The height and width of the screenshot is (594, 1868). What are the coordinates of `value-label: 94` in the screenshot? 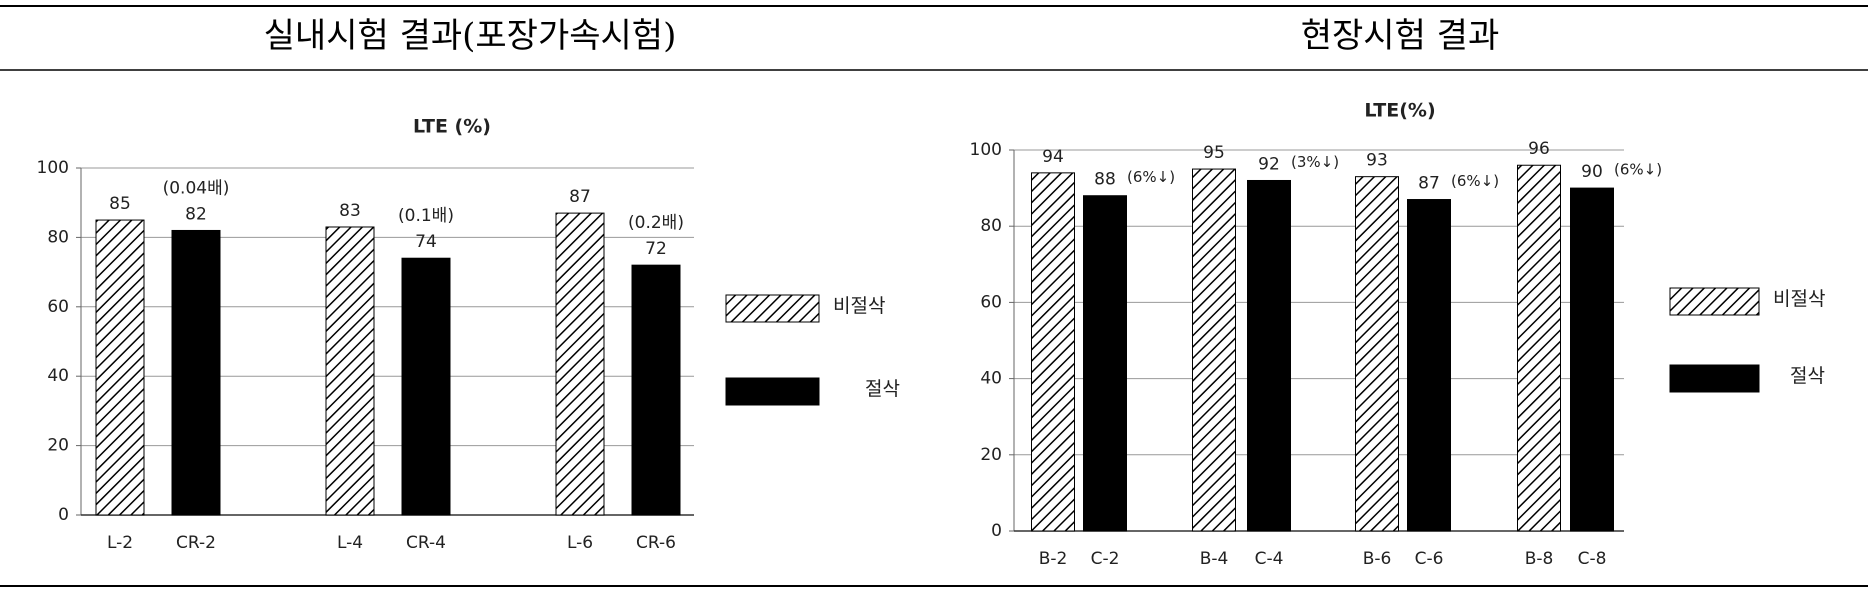 It's located at (1053, 157).